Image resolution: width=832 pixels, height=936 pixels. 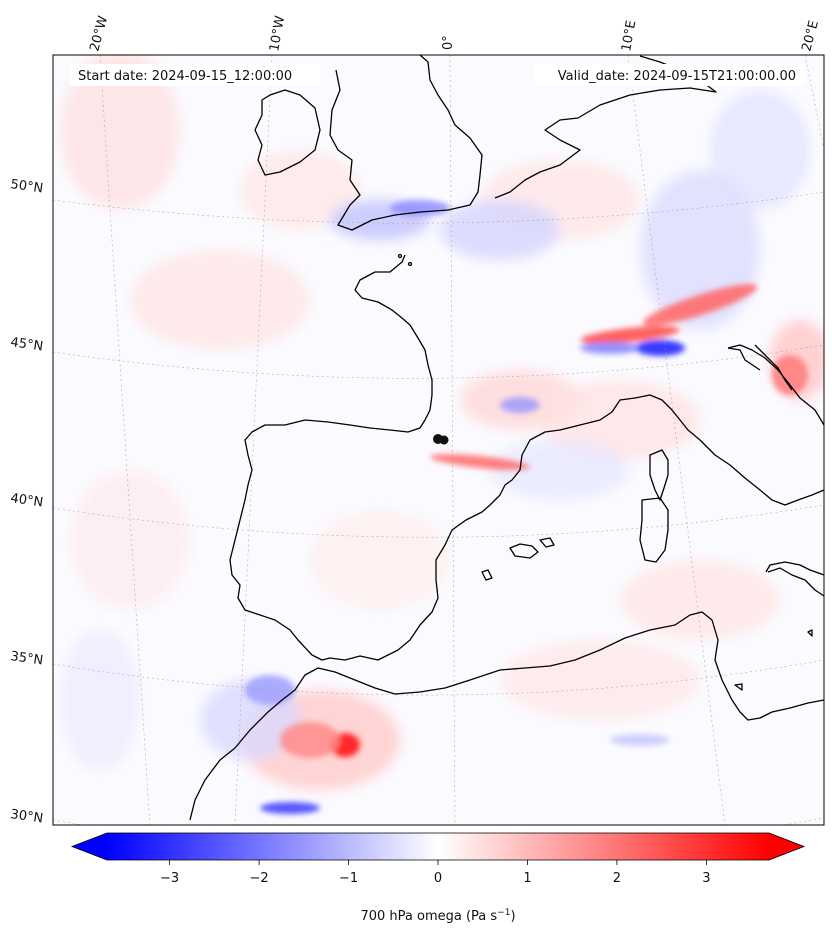 What do you see at coordinates (169, 878) in the screenshot?
I see `colorbar-tick-label: −3` at bounding box center [169, 878].